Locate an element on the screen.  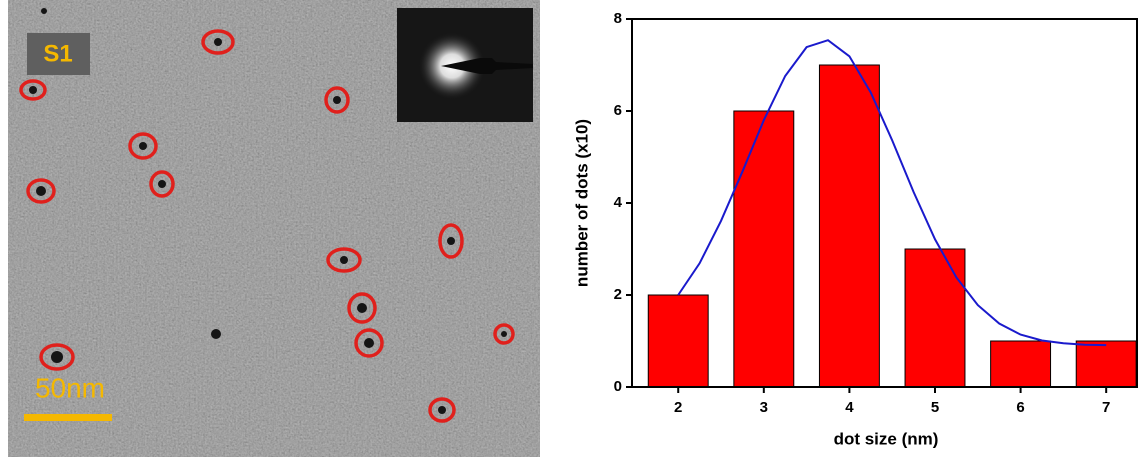
x-tick-label: 3 is located at coordinates (764, 407).